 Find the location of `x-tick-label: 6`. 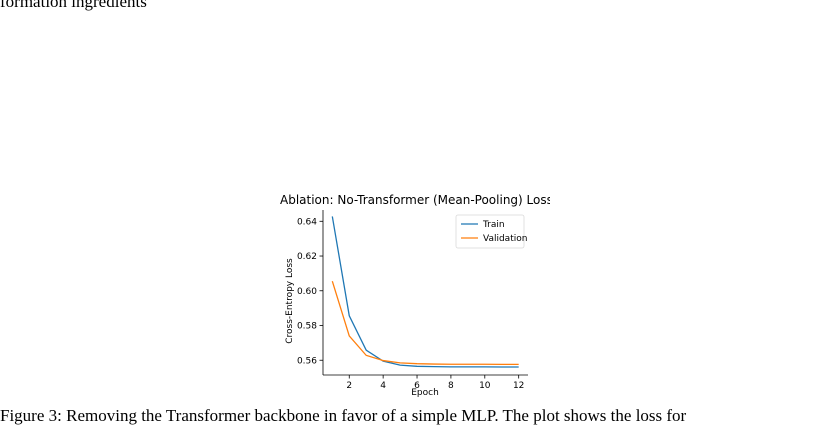

x-tick-label: 6 is located at coordinates (417, 386).